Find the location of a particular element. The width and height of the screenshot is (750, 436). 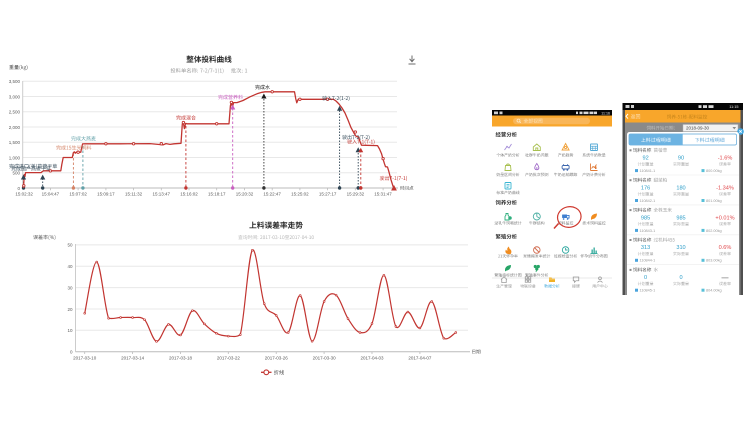

svg-text: 15:27:17 is located at coordinates (328, 193).